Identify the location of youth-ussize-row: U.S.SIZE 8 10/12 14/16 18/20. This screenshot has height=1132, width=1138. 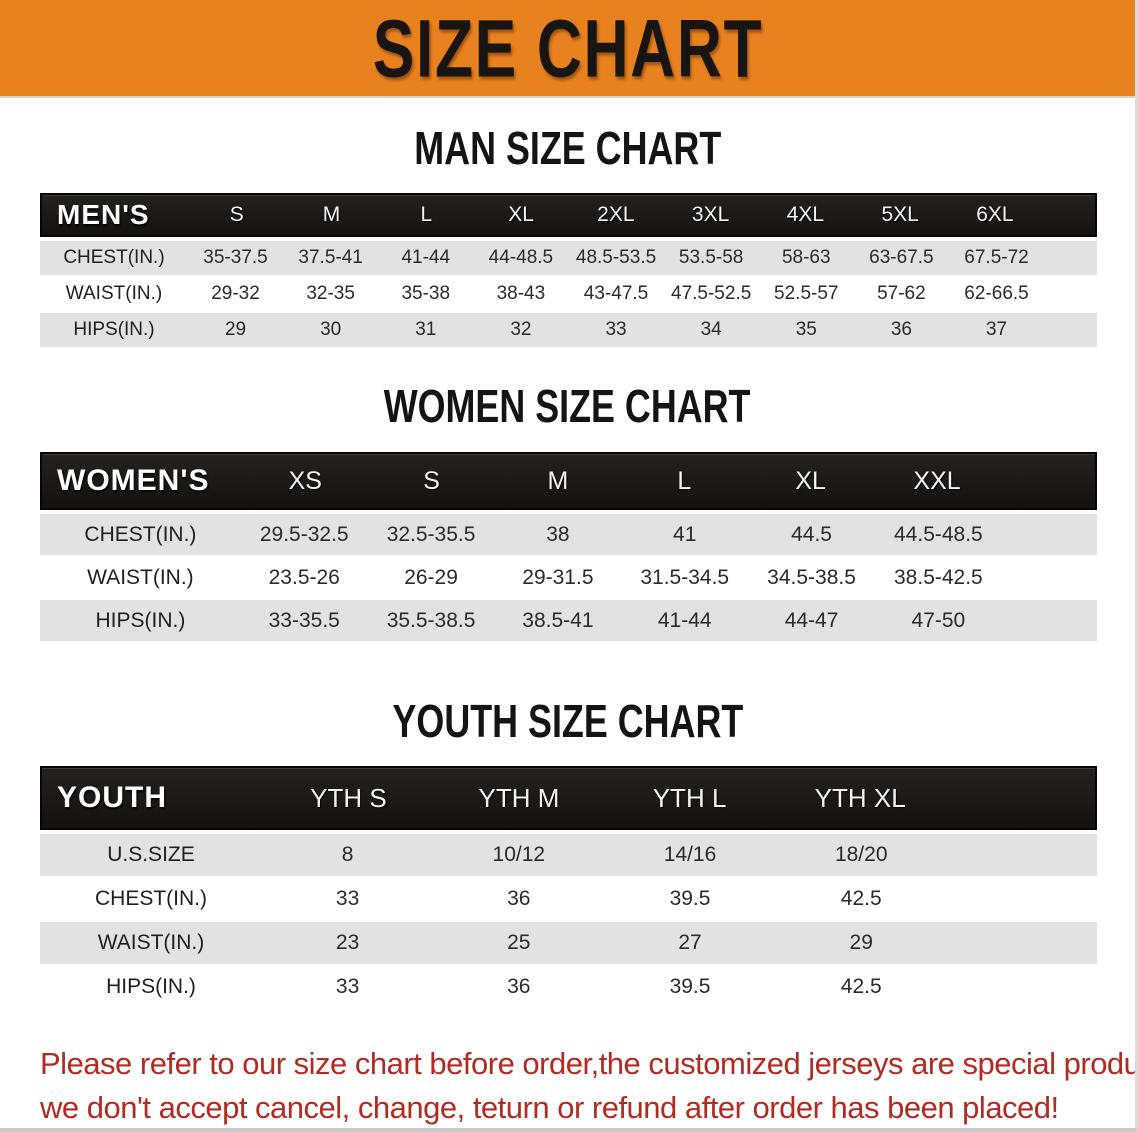
(568, 855).